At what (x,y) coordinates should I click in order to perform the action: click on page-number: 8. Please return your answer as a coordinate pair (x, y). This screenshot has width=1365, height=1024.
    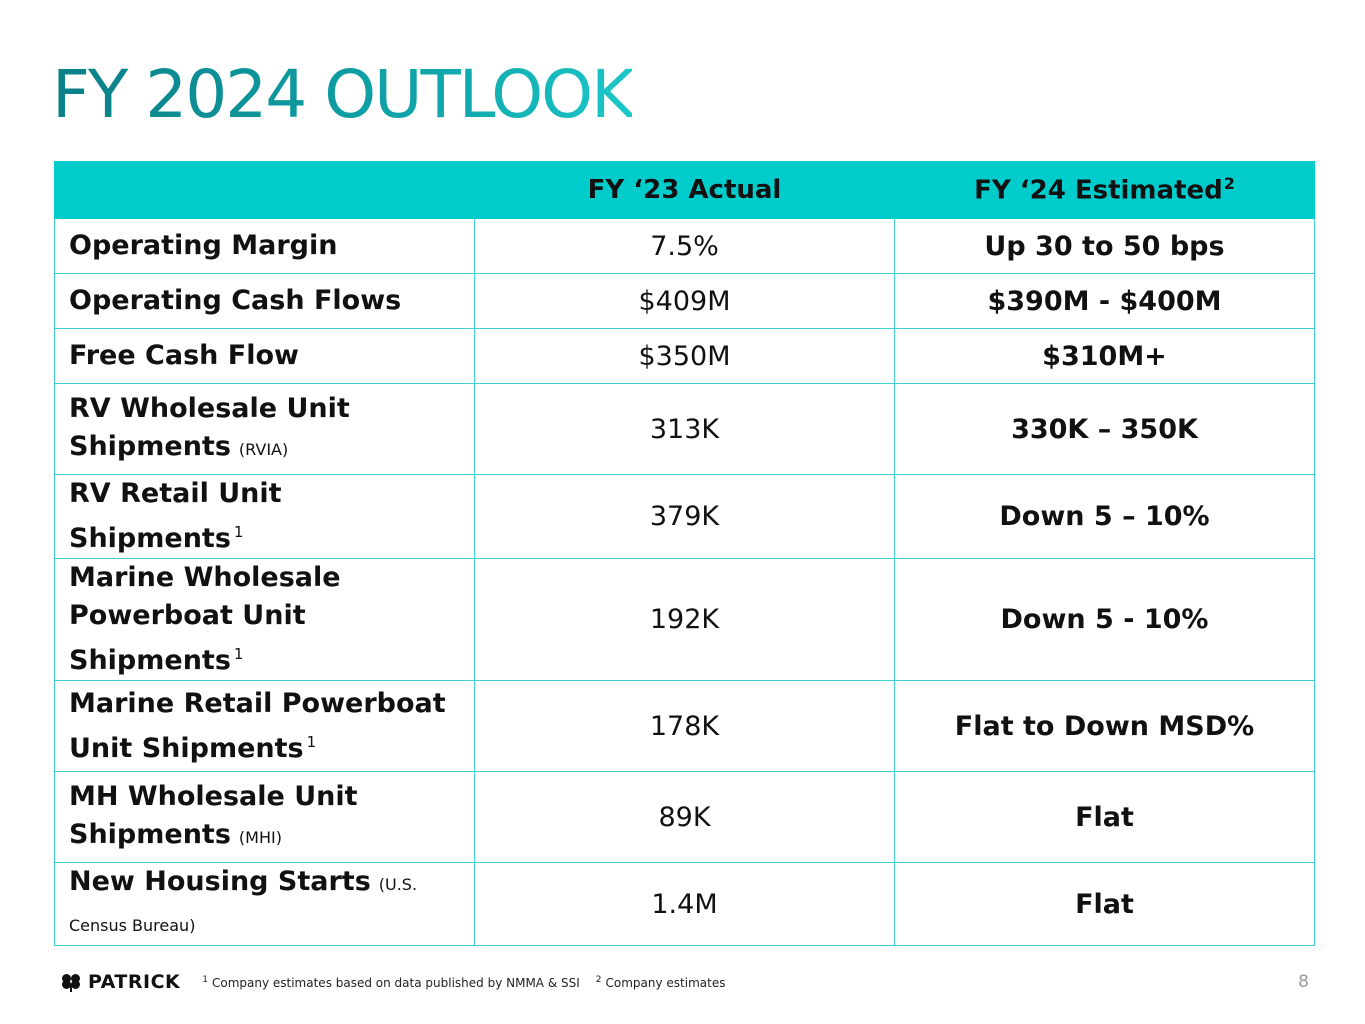
    Looking at the image, I should click on (1303, 982).